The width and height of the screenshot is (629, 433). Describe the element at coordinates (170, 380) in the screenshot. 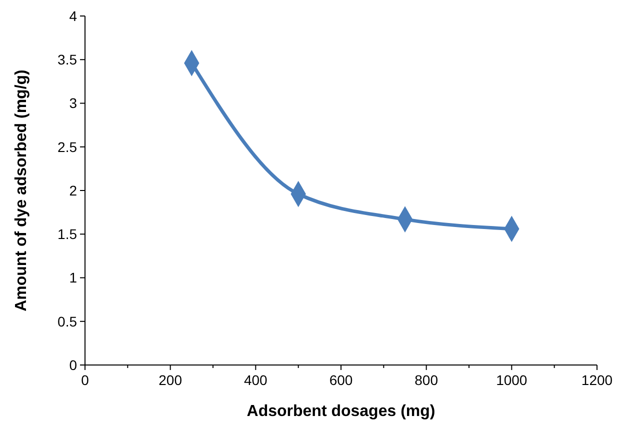

I see `x-tick-label: 200` at that location.